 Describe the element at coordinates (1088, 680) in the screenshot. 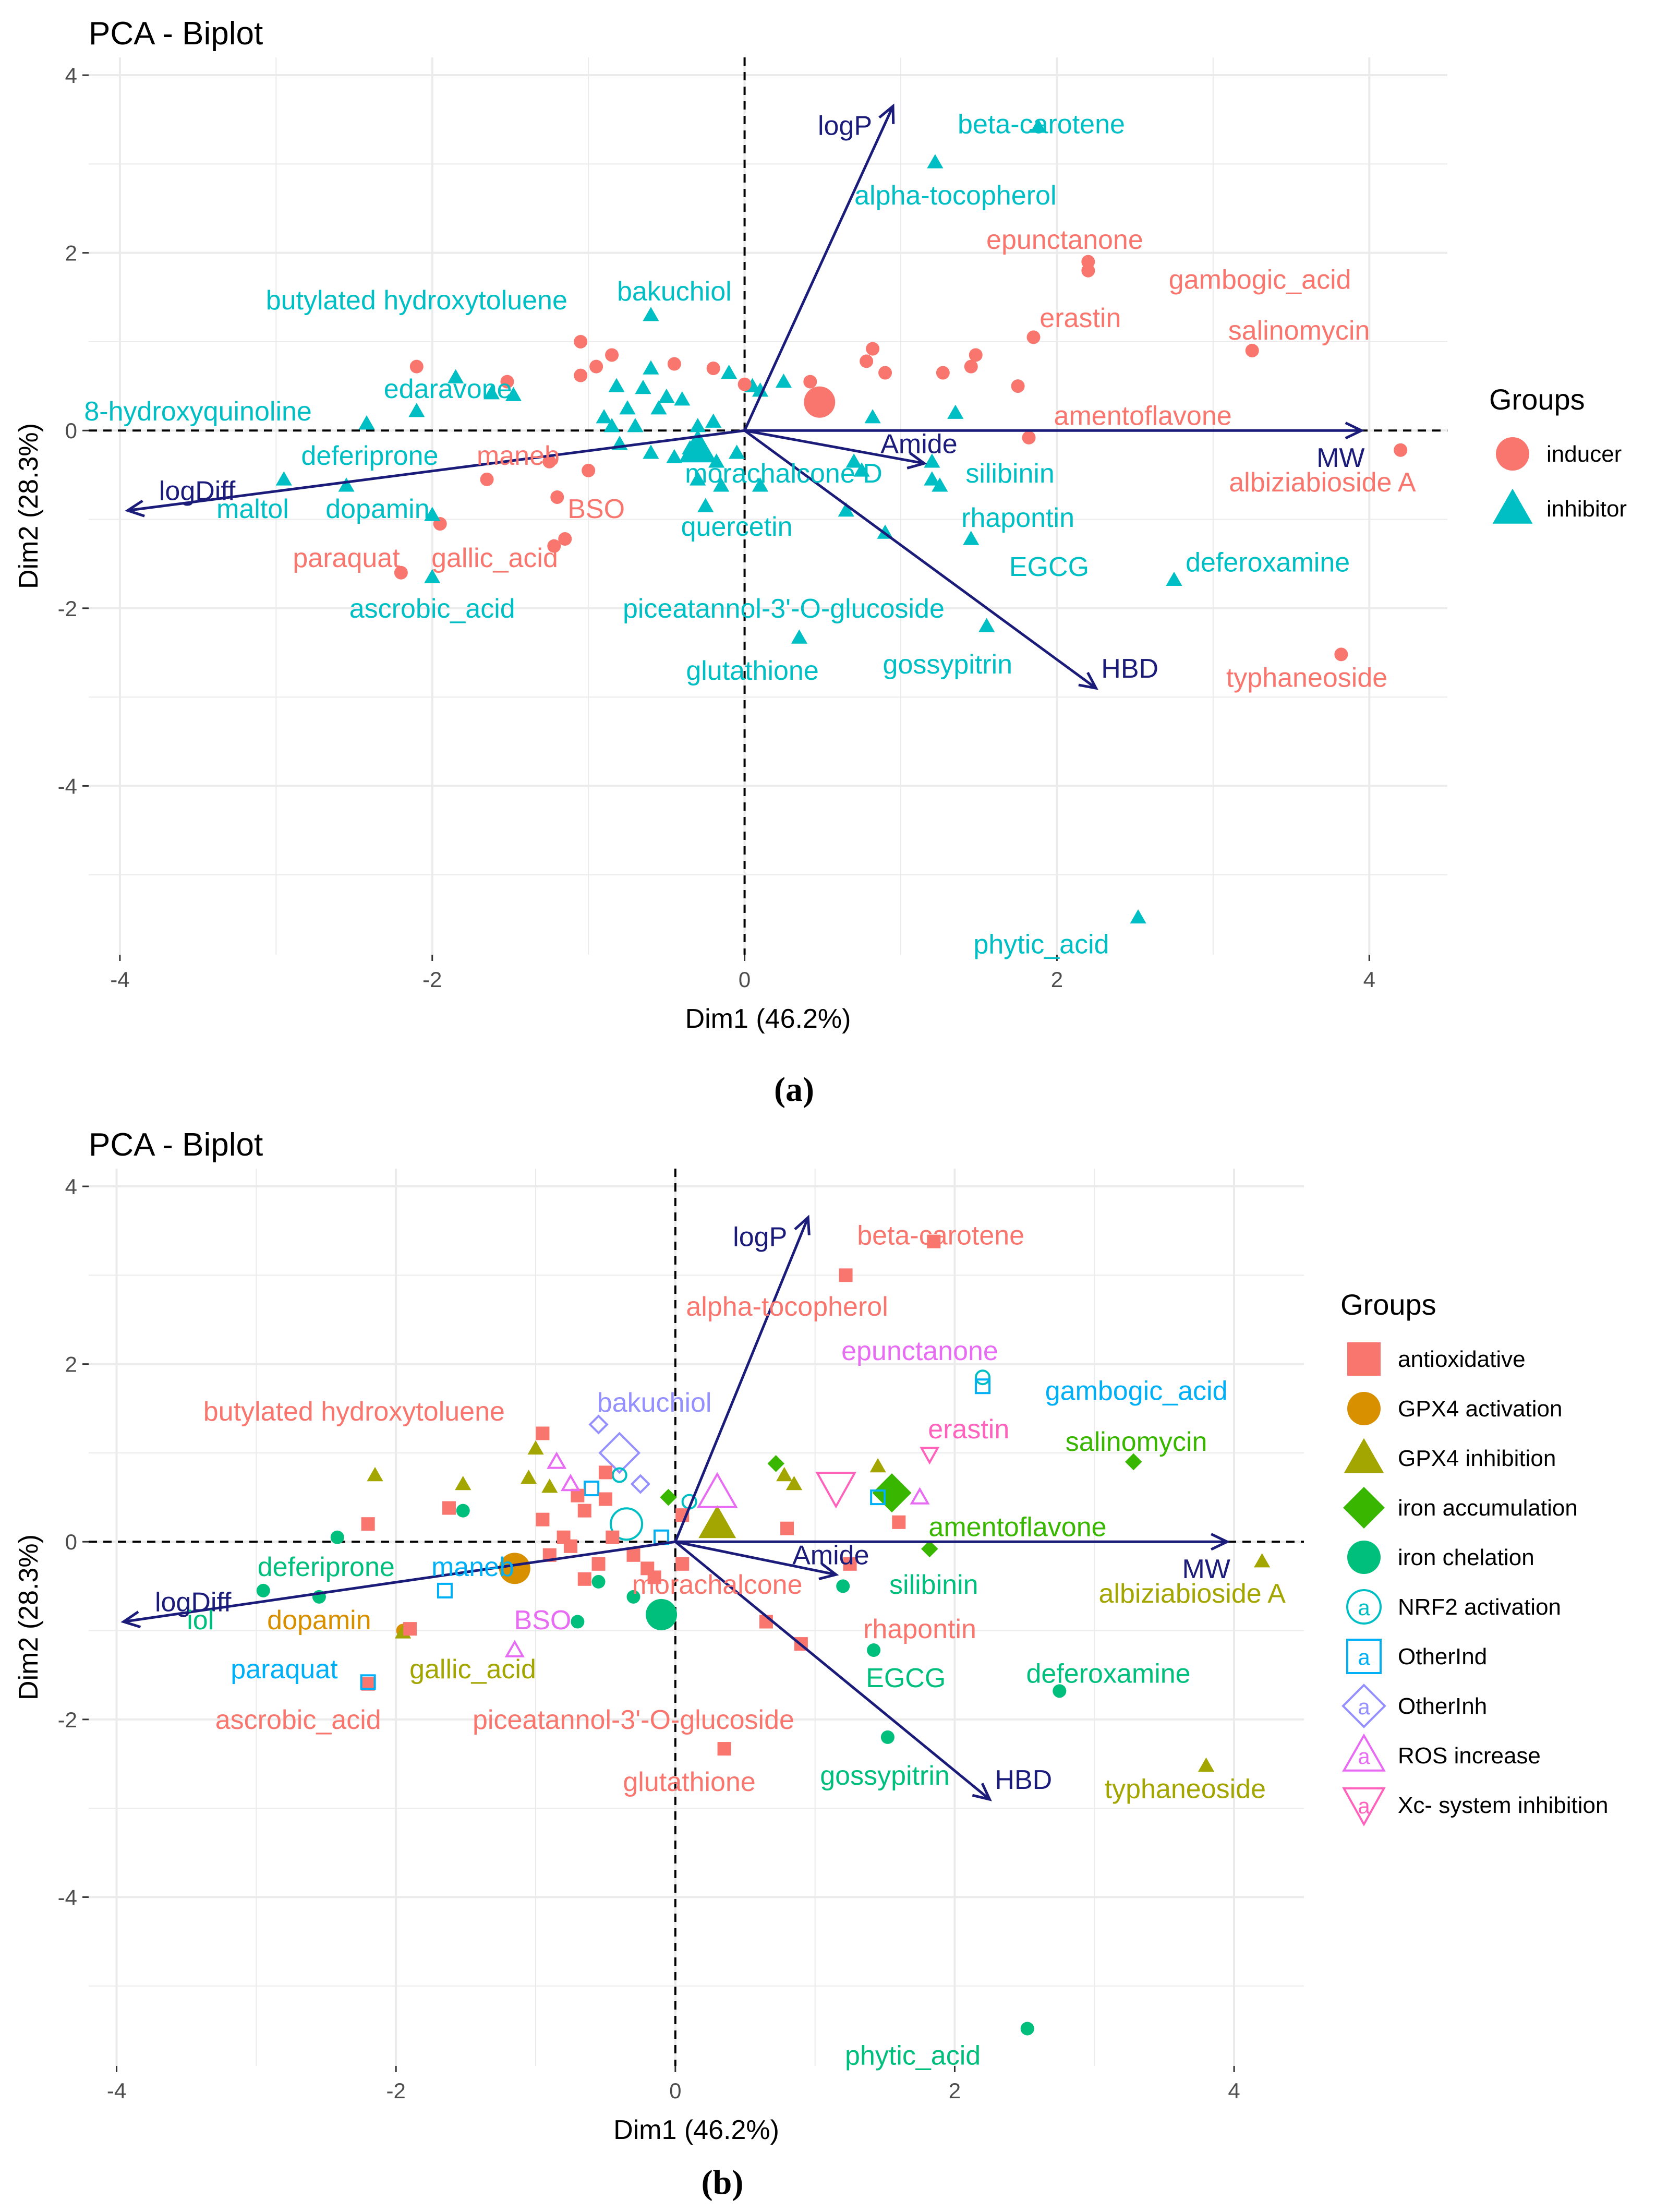

I see `vector-arrowhead` at that location.